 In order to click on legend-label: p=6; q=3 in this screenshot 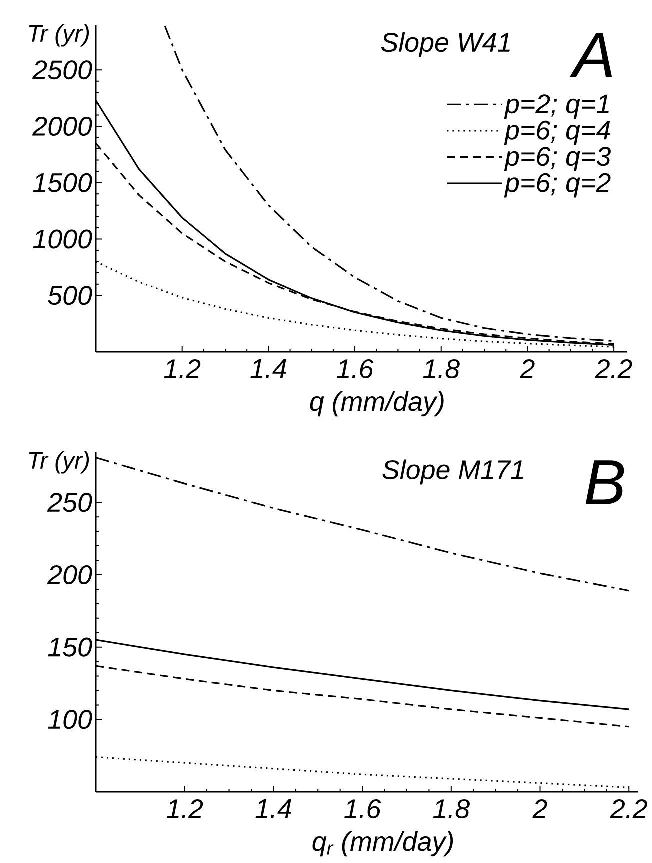, I will do `click(557, 159)`.